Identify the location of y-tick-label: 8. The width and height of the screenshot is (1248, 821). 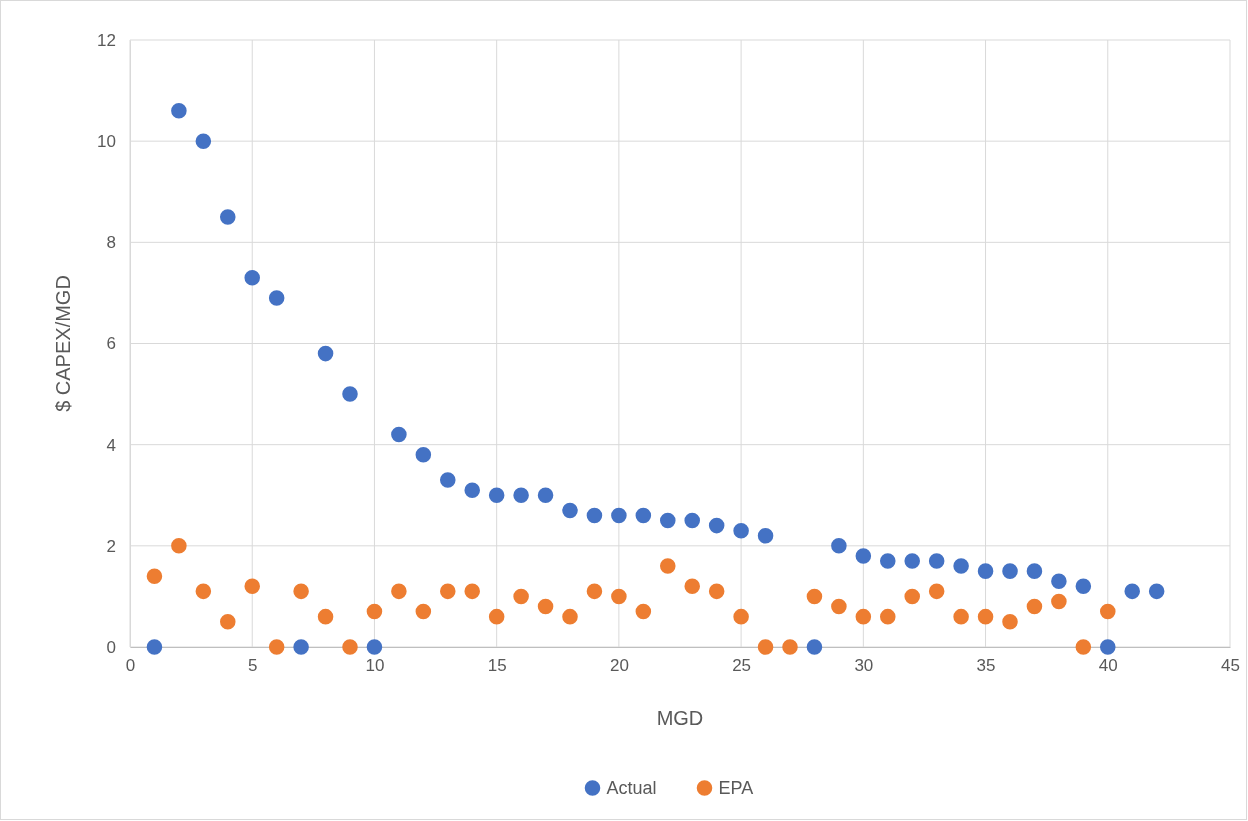
(111, 243).